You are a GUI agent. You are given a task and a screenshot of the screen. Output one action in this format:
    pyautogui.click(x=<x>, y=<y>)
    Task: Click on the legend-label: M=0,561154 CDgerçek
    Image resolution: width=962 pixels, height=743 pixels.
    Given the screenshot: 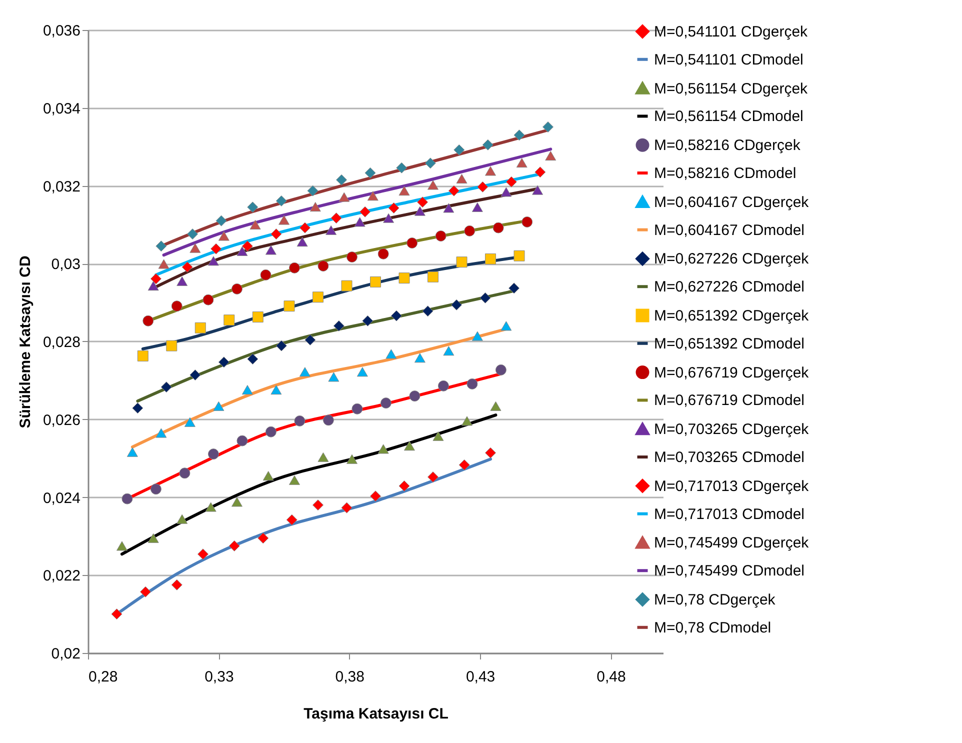 What is the action you would take?
    pyautogui.click(x=731, y=89)
    